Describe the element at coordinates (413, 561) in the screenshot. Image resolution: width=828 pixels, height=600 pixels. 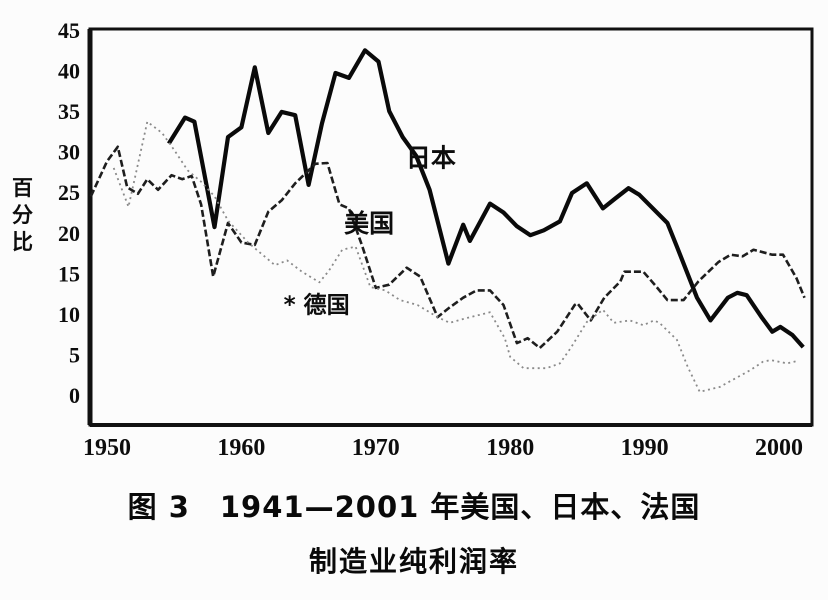
I see `figure-caption-line2: 制造业纯利润率` at that location.